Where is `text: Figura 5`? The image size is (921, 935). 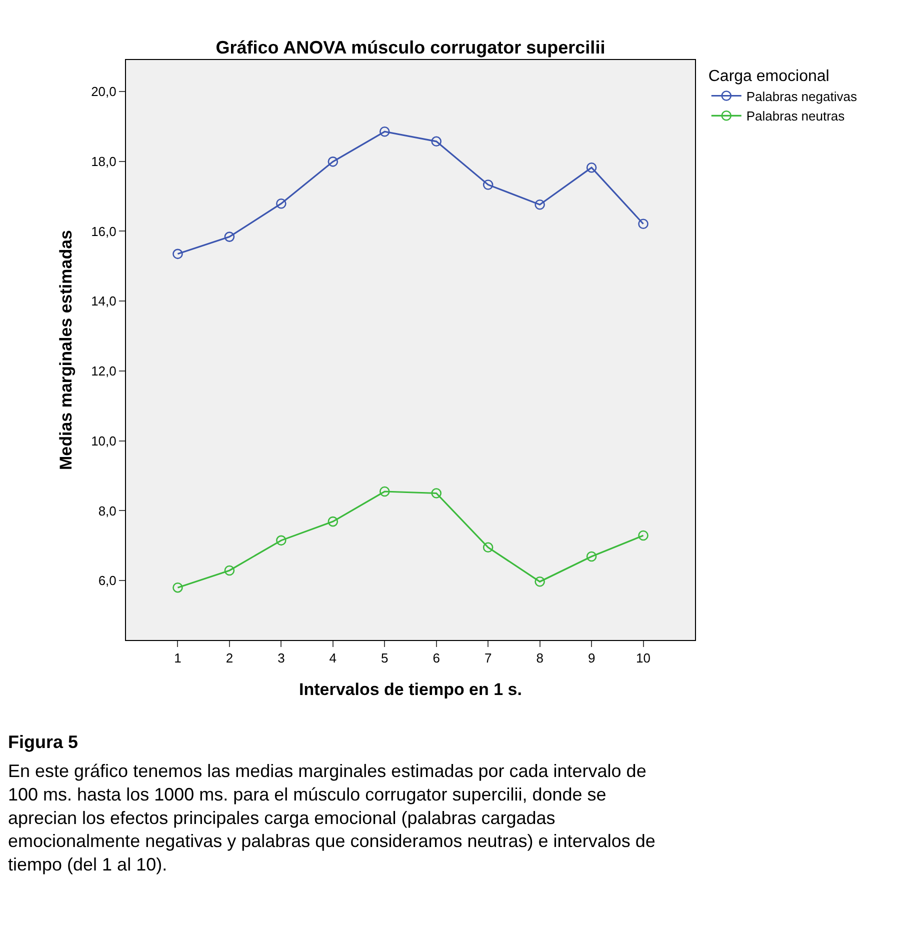
text: Figura 5 is located at coordinates (43, 742).